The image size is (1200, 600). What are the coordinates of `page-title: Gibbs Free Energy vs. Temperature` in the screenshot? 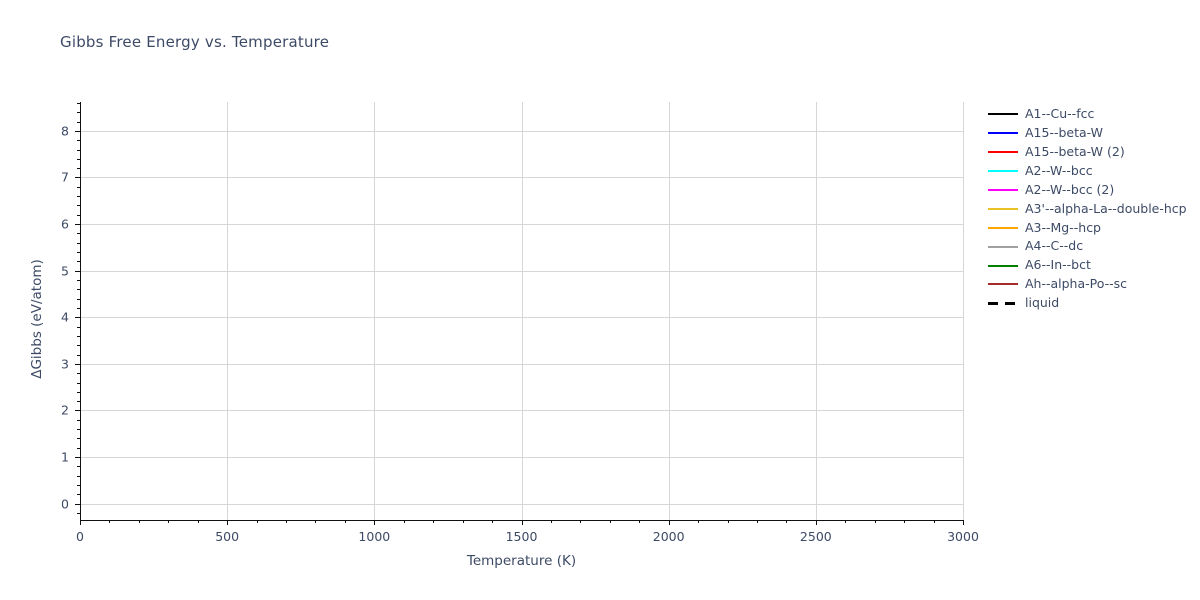 It's located at (195, 42).